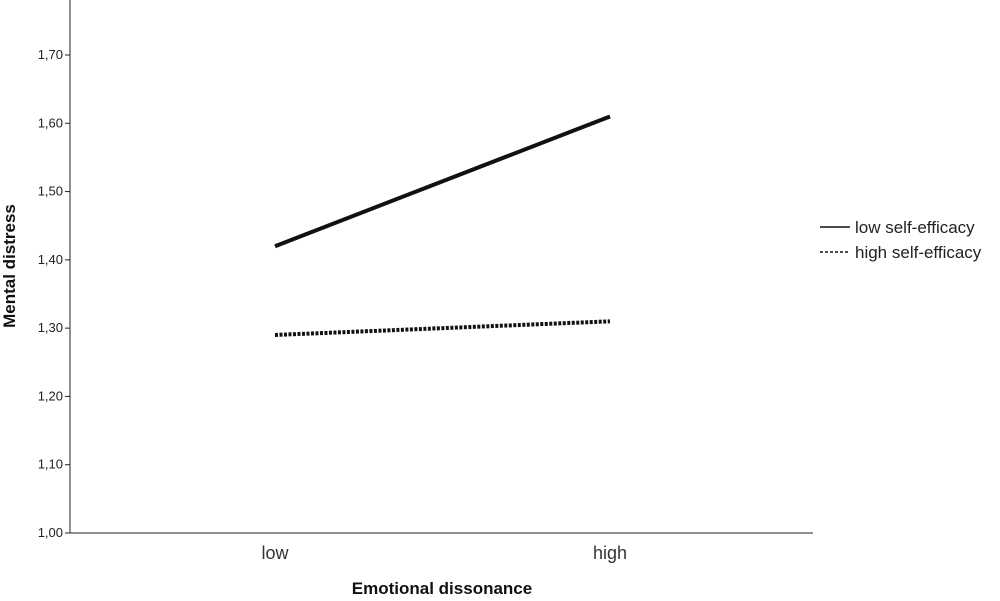  I want to click on y-tick-label: 1,10, so click(50, 464).